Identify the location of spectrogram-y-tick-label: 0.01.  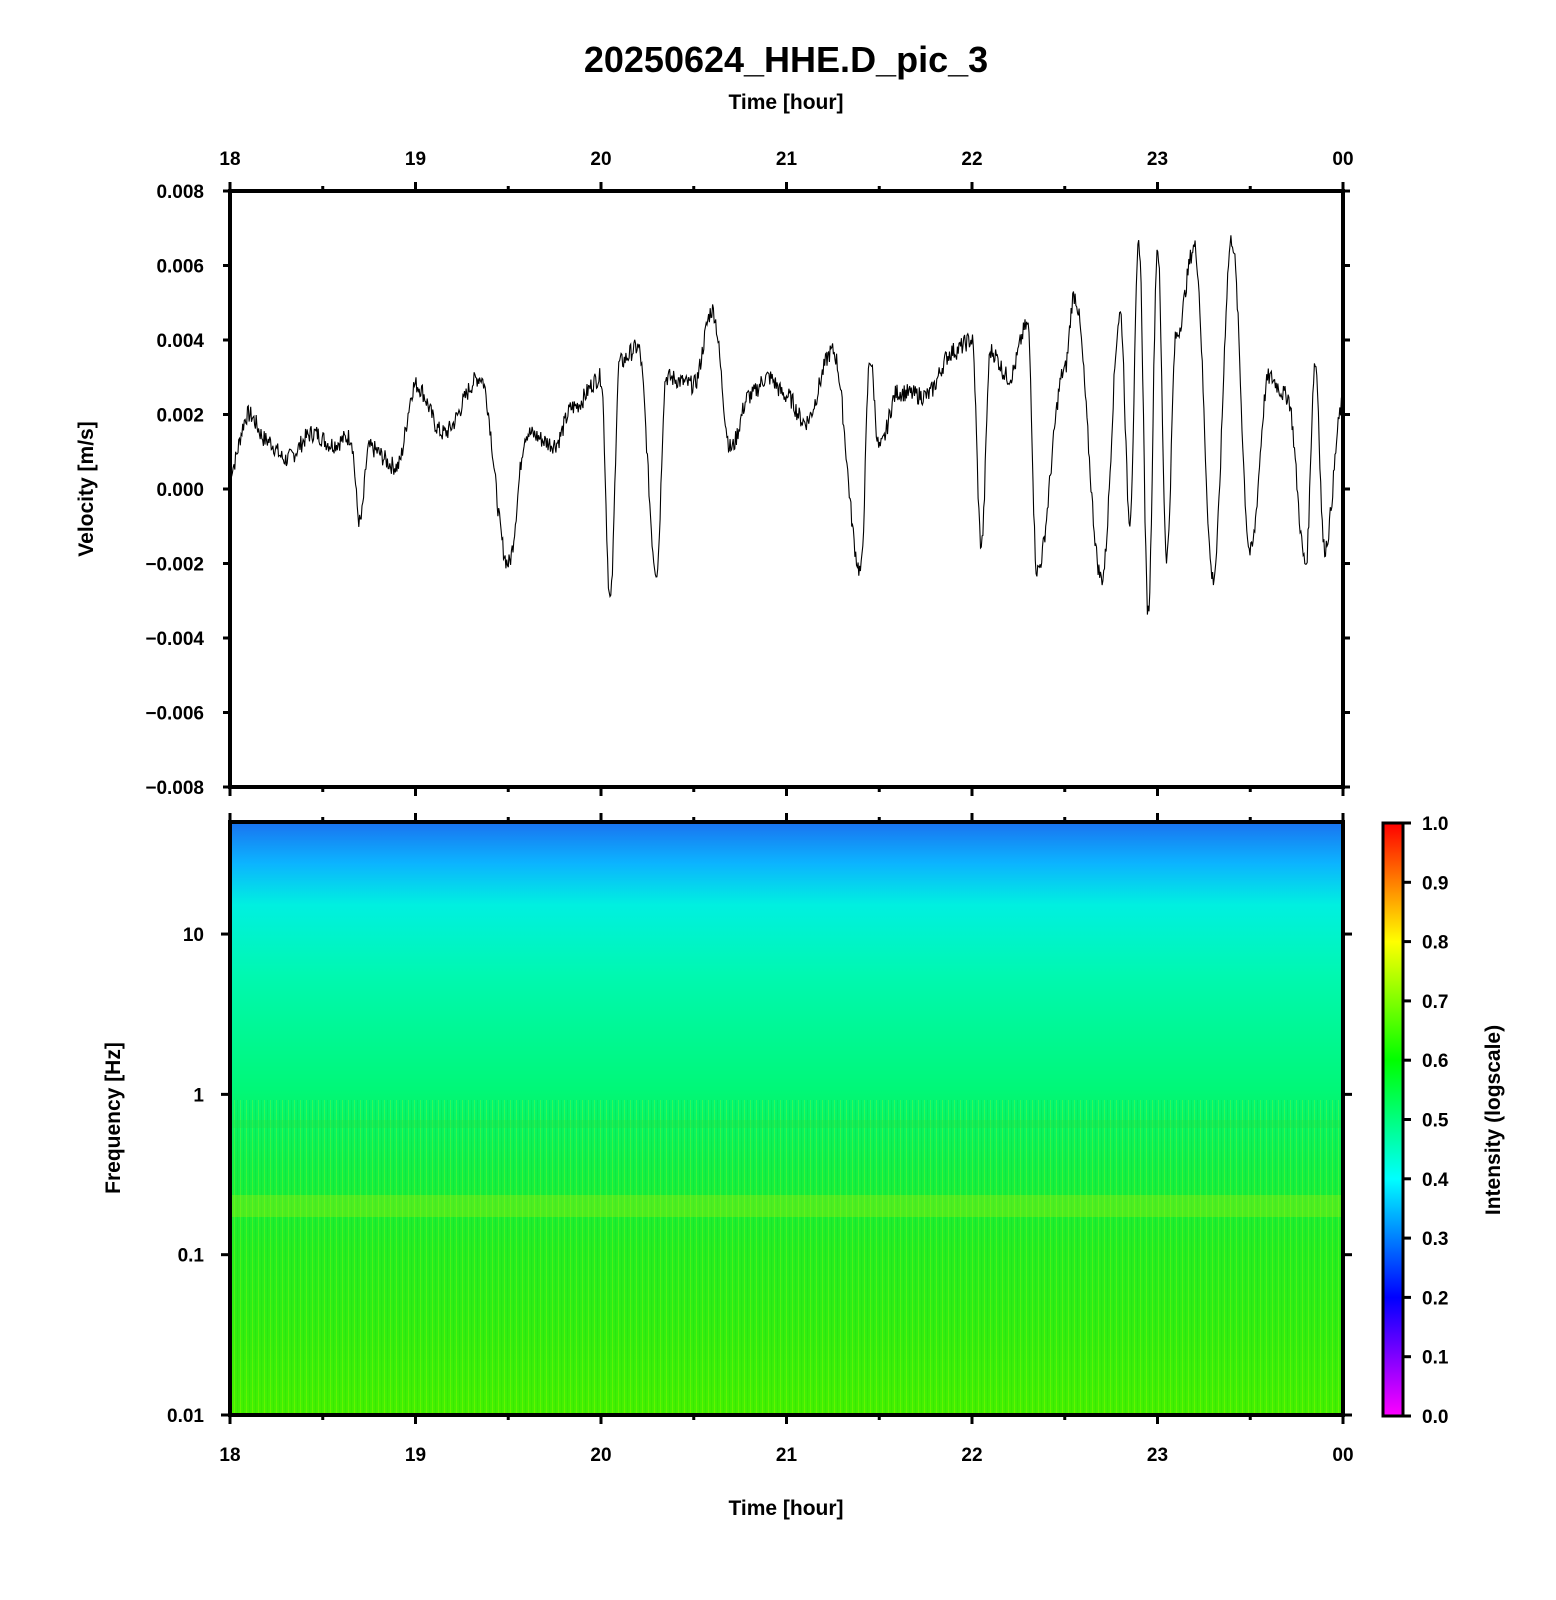
(185, 1416).